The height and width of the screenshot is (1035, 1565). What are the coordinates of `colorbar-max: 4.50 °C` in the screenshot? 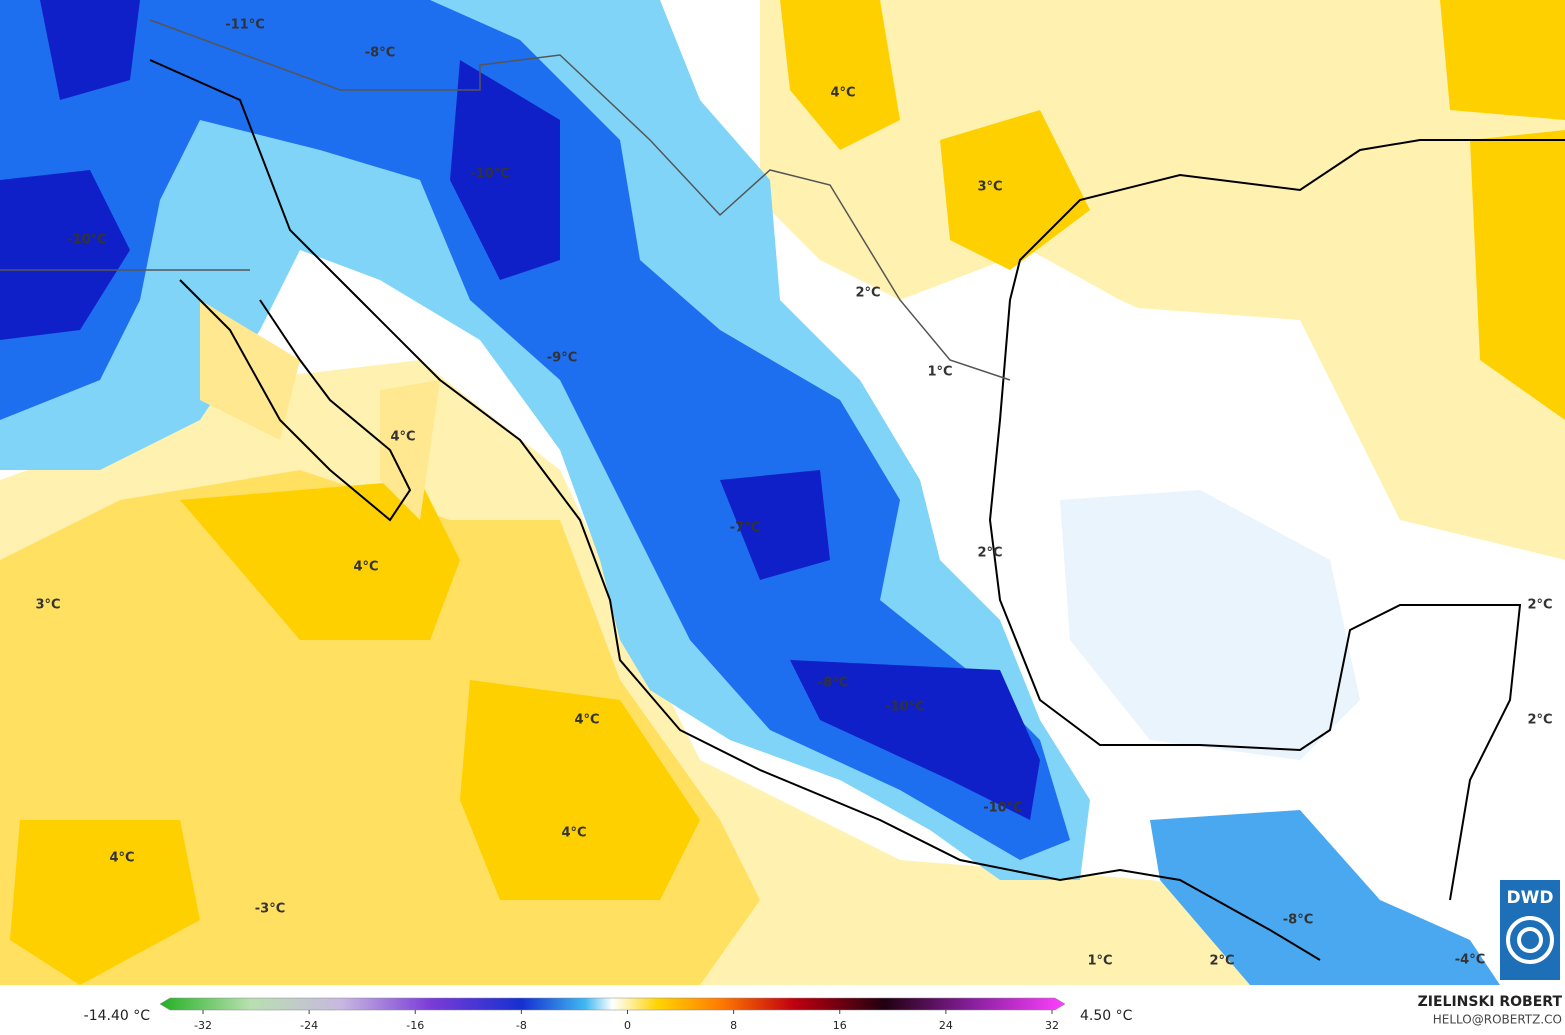 It's located at (1106, 1016).